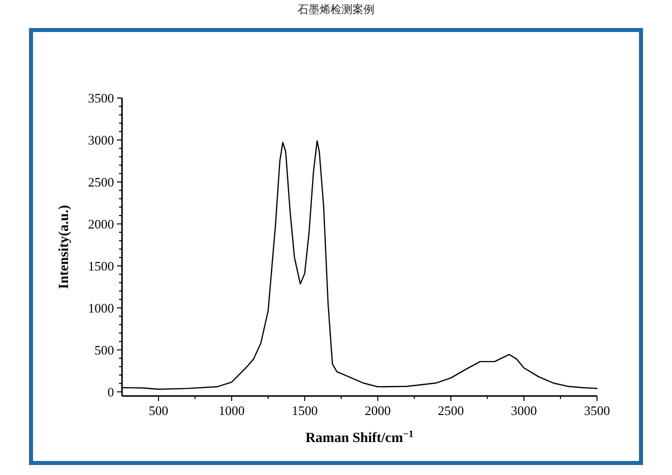 Image resolution: width=672 pixels, height=475 pixels. I want to click on y-tick-label: 3500, so click(101, 98).